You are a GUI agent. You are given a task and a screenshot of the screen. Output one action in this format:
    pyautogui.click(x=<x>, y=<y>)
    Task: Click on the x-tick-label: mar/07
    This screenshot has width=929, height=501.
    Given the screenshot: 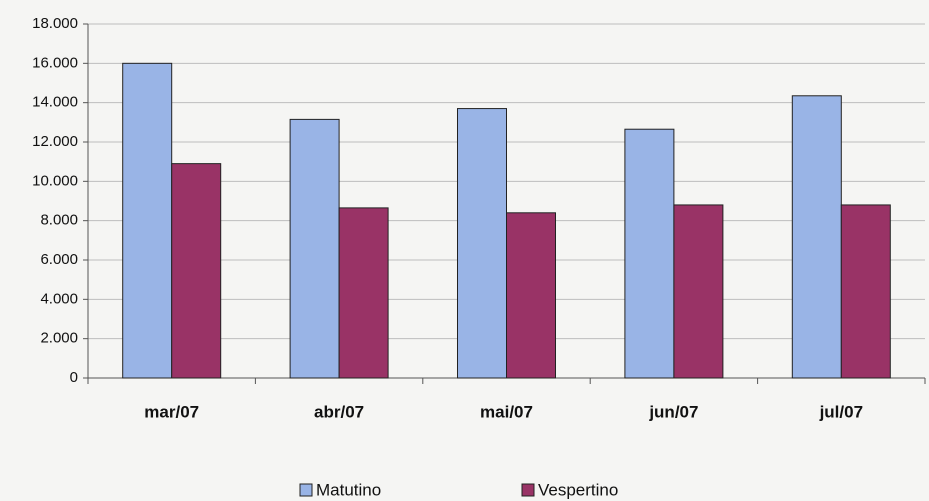 What is the action you would take?
    pyautogui.click(x=171, y=411)
    